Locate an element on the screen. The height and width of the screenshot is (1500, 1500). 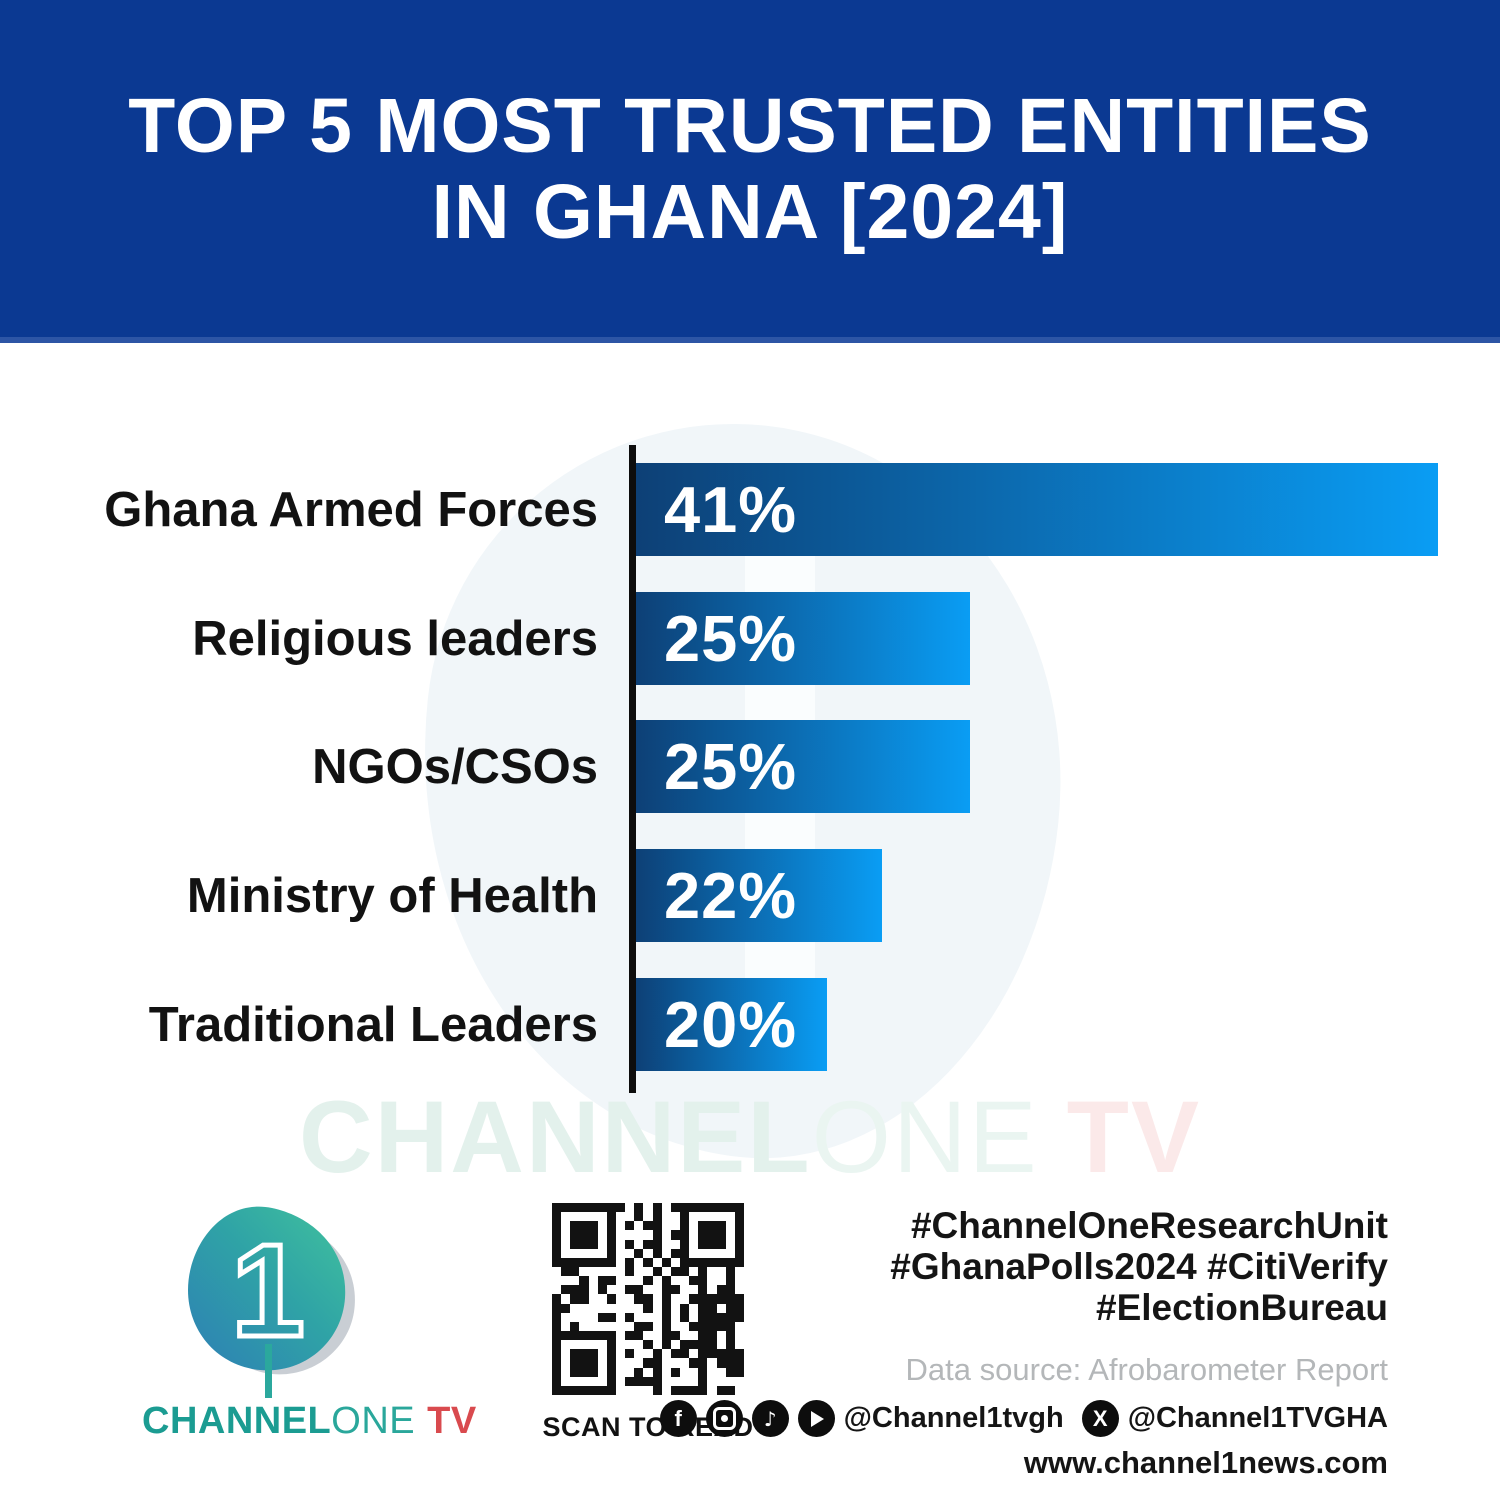
bar-ghana-armed-forces: 41% is located at coordinates (1037, 509).